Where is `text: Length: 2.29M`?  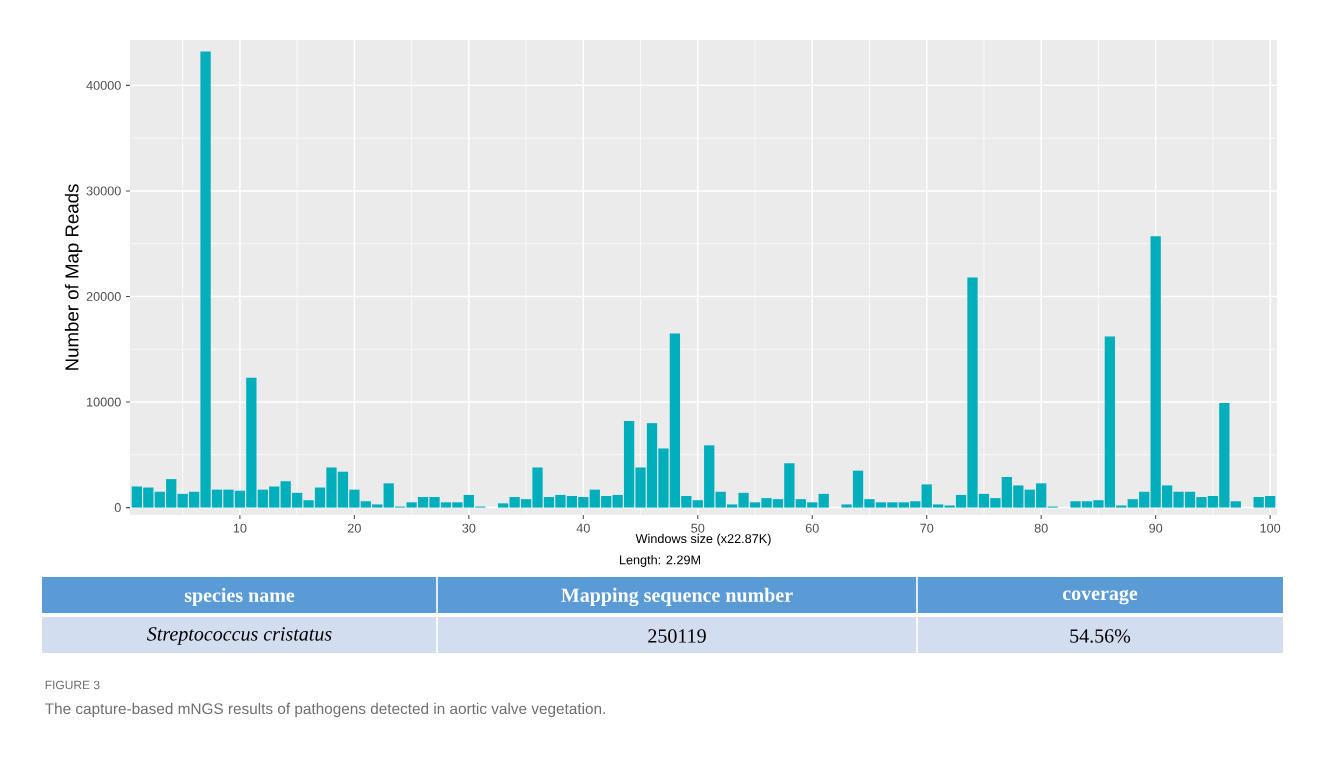 text: Length: 2.29M is located at coordinates (660, 561).